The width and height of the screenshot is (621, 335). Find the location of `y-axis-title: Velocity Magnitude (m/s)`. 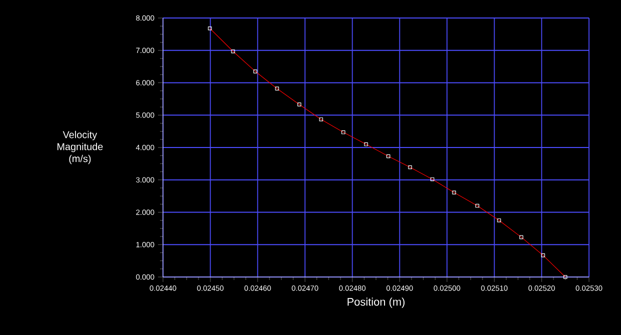

y-axis-title: Velocity Magnitude (m/s) is located at coordinates (80, 147).